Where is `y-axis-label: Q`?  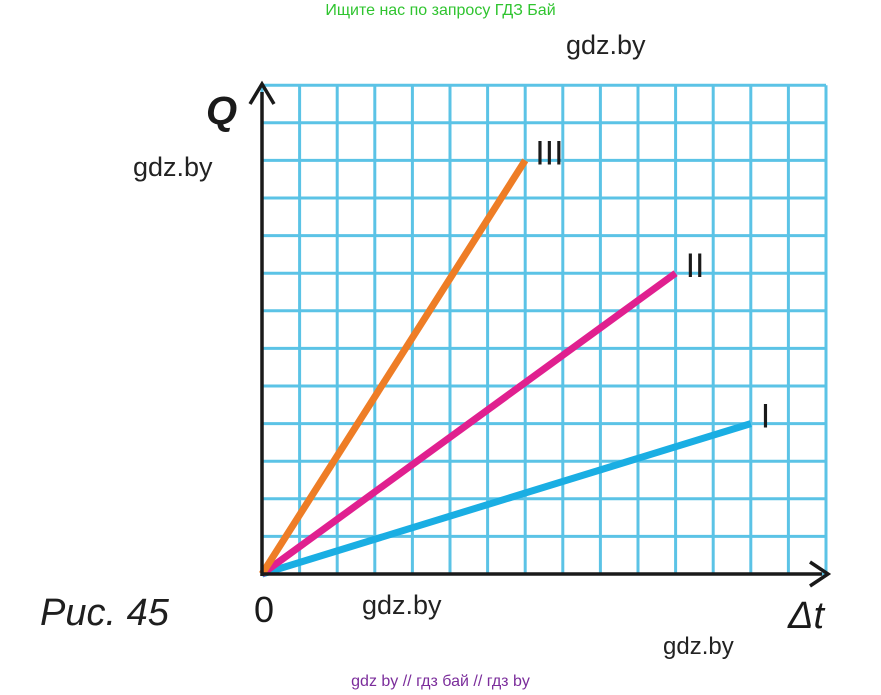
y-axis-label: Q is located at coordinates (221, 111).